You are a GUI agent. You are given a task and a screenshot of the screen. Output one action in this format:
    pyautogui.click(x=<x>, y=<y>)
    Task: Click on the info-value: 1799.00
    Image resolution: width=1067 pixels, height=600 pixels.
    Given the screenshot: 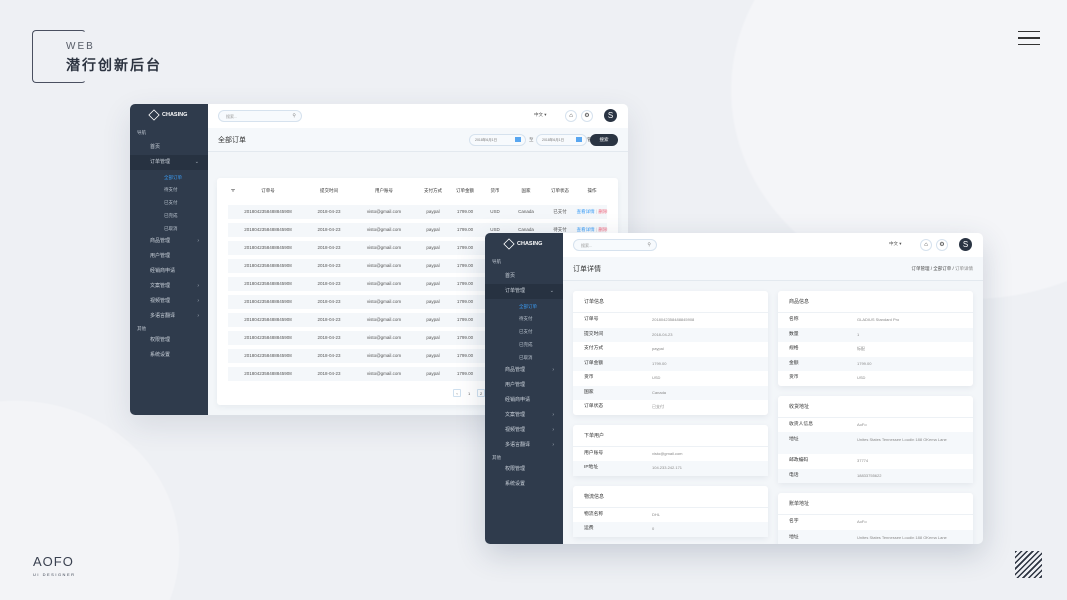 What is the action you would take?
    pyautogui.click(x=659, y=363)
    